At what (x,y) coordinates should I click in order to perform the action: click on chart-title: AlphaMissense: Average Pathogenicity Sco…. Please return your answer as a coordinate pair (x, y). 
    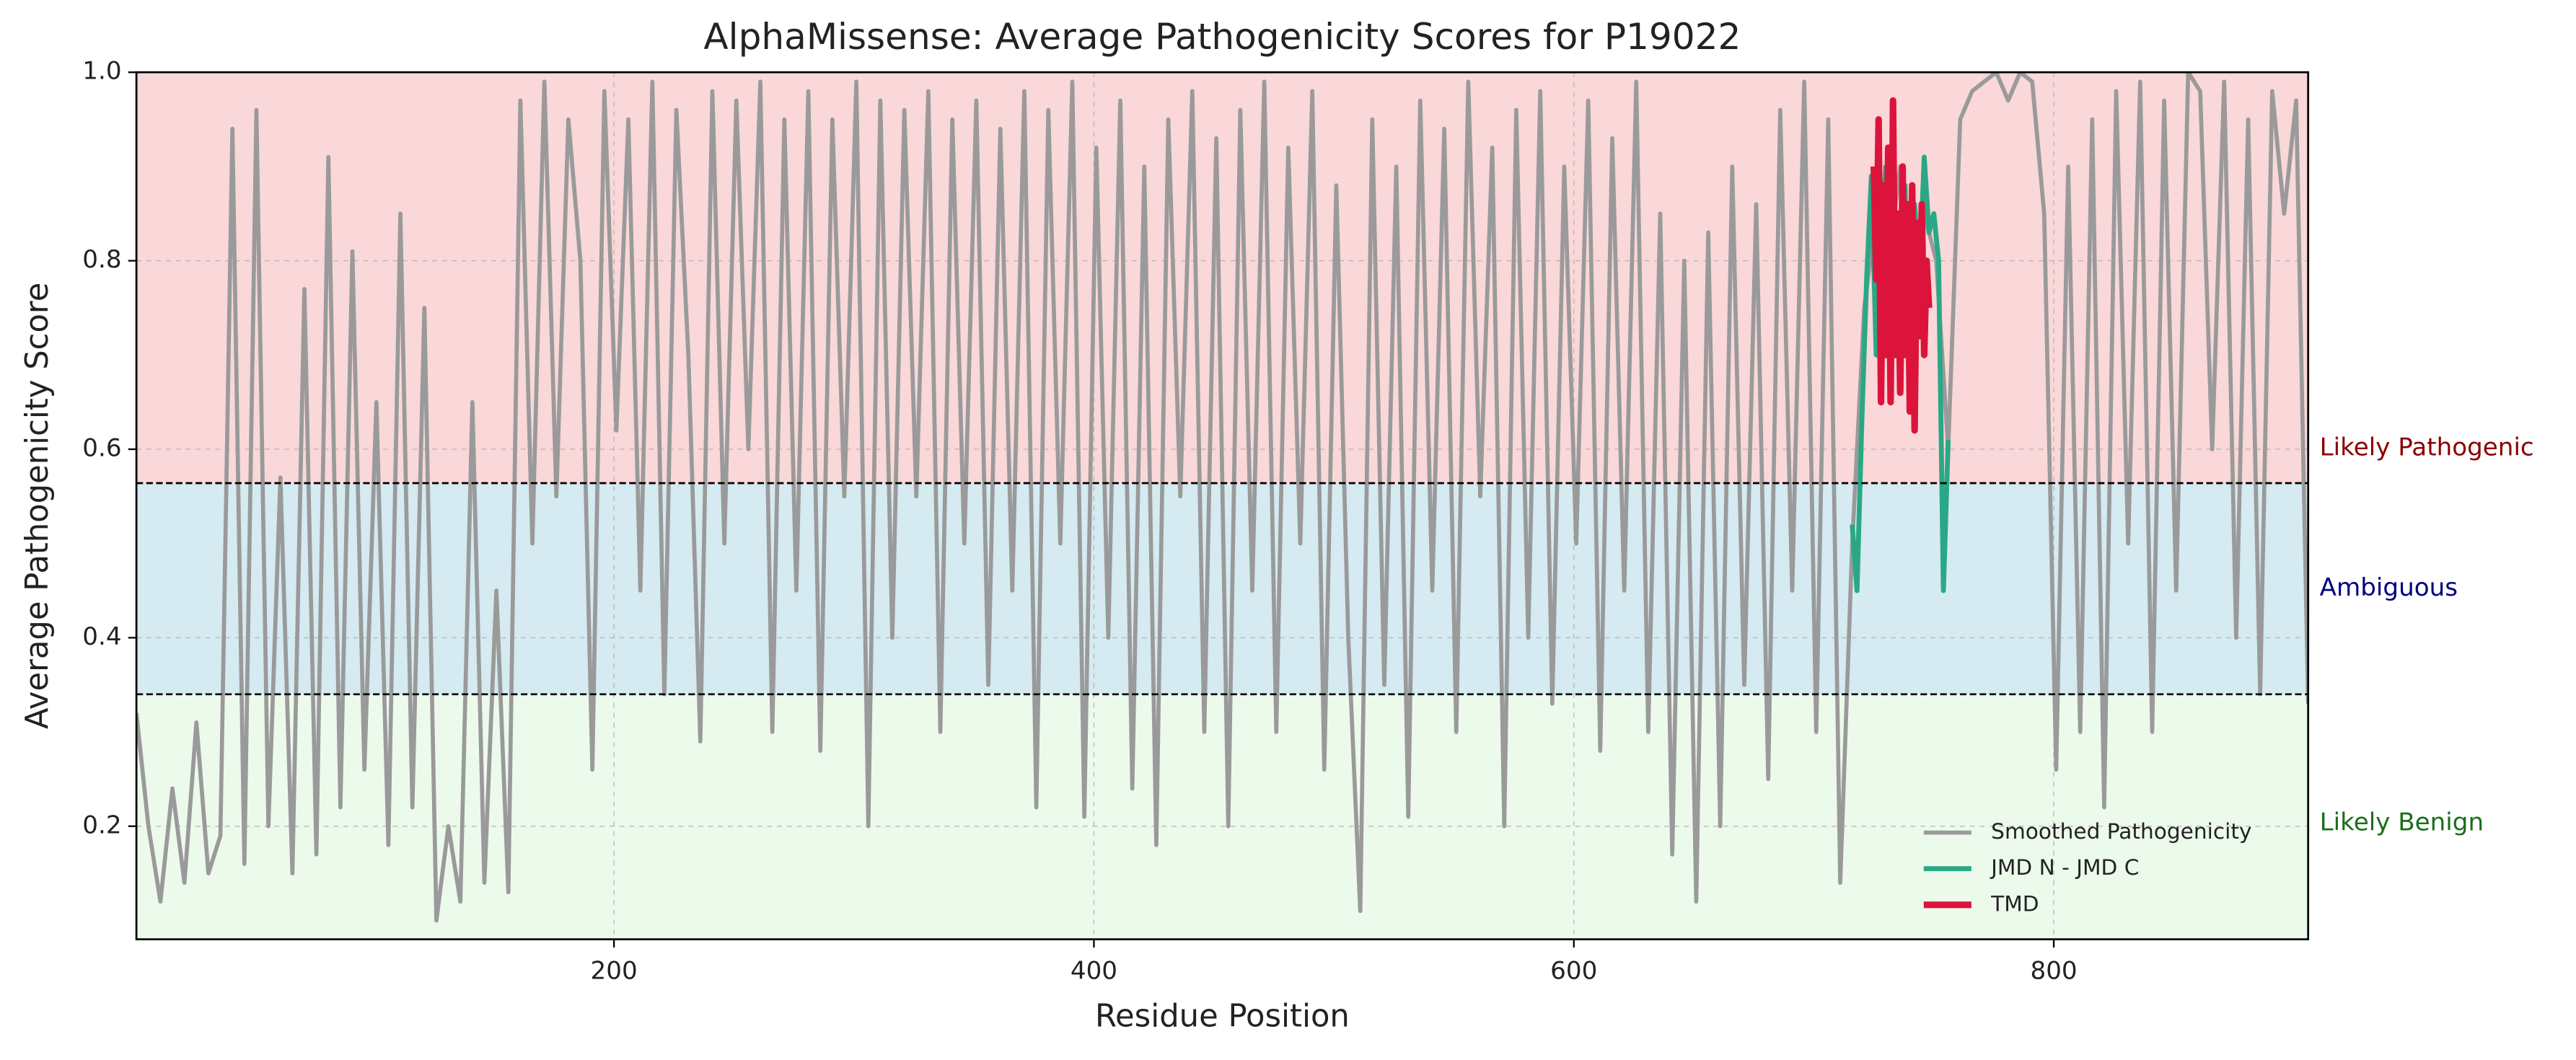
    Looking at the image, I should click on (1222, 36).